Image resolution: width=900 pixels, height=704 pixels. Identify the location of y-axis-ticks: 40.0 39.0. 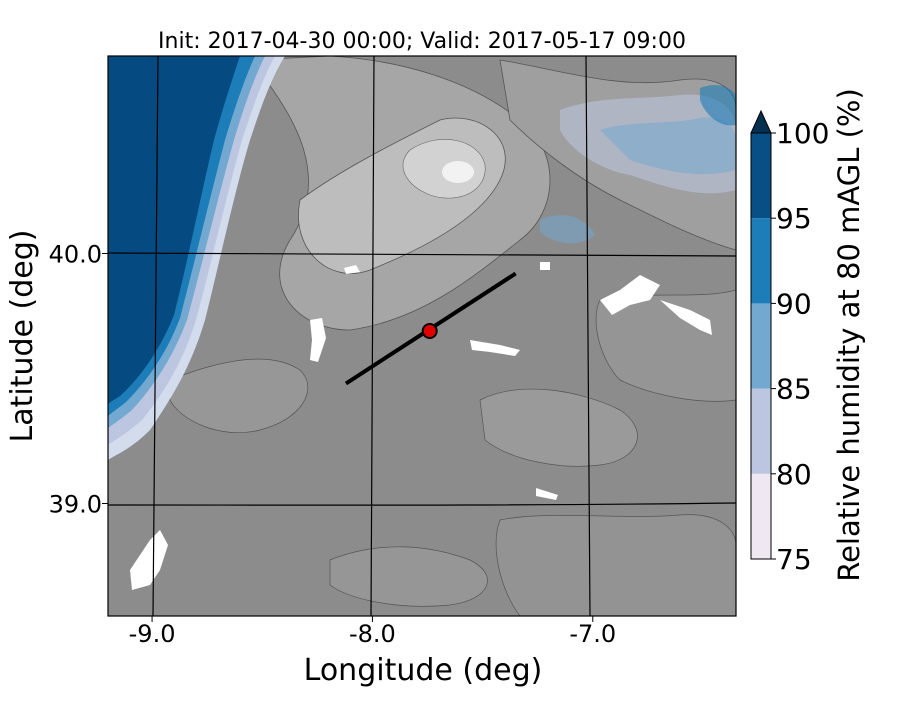
(78, 380).